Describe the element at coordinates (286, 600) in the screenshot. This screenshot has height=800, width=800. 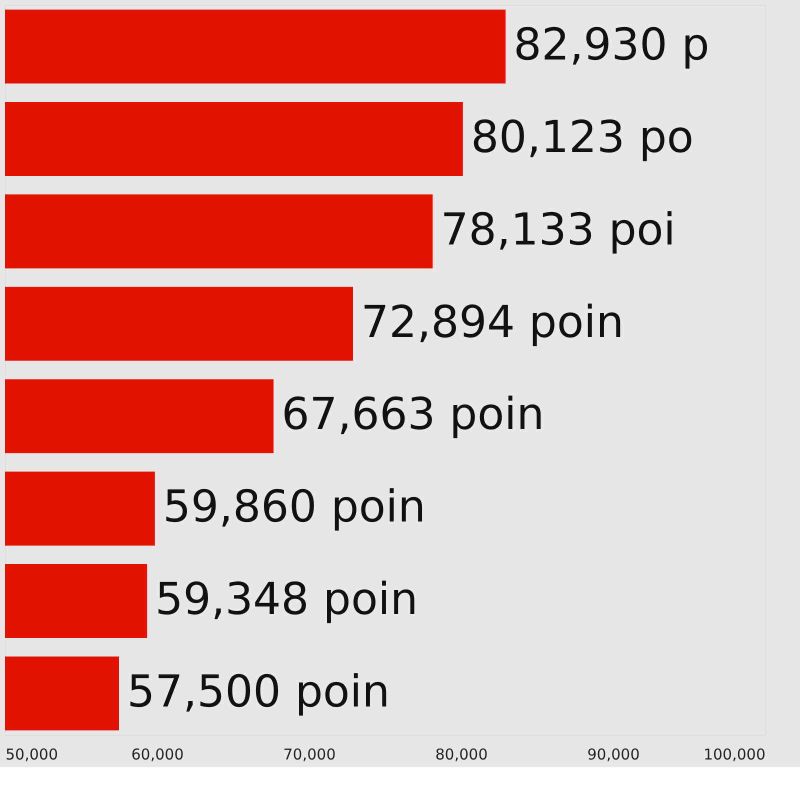
I see `data-label: 59,348 poin` at that location.